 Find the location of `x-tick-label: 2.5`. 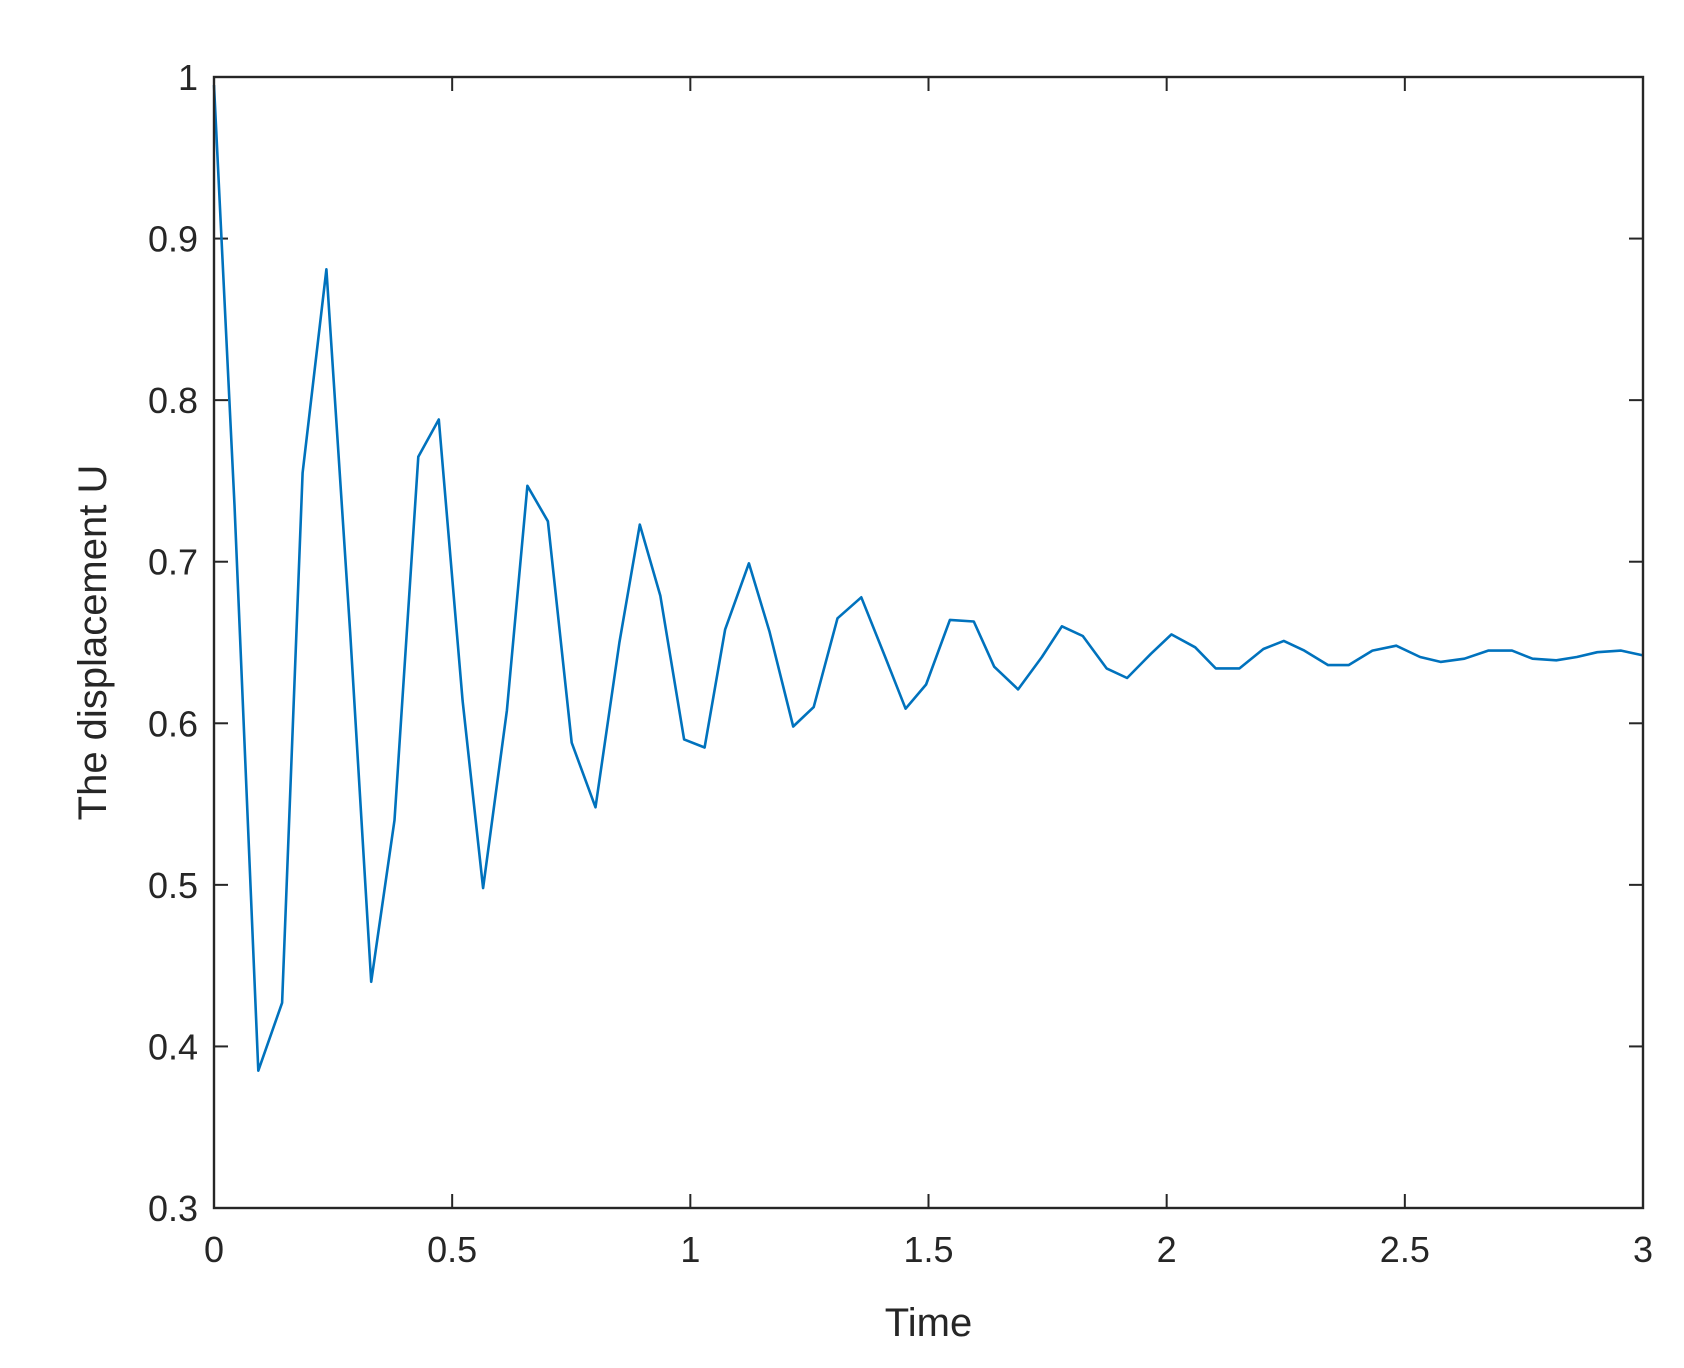

x-tick-label: 2.5 is located at coordinates (1405, 1249).